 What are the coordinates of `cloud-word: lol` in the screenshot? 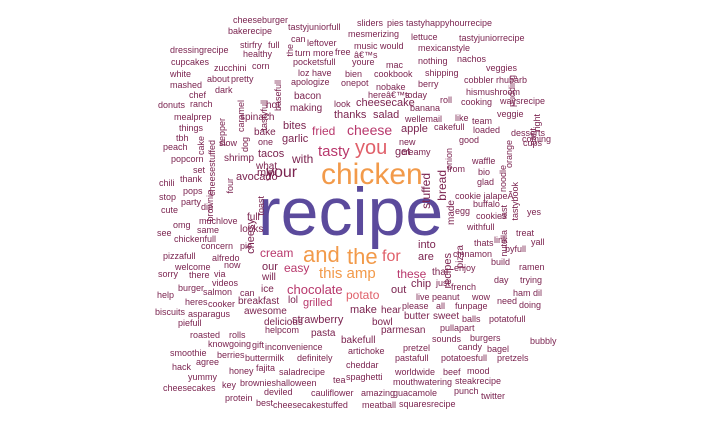 It's located at (293, 300).